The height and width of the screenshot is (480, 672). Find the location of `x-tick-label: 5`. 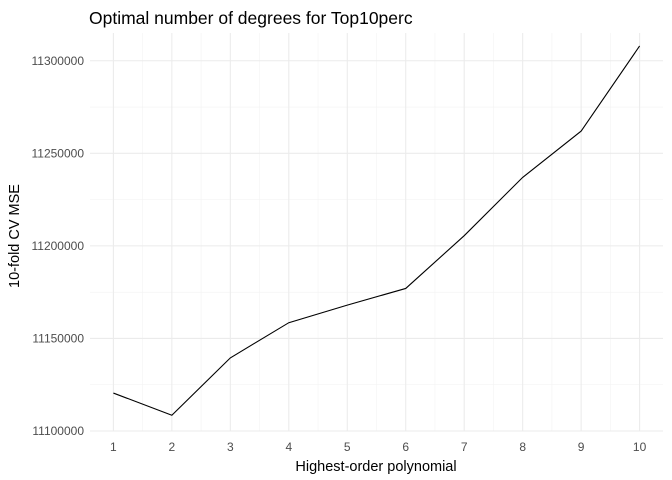

x-tick-label: 5 is located at coordinates (347, 447).